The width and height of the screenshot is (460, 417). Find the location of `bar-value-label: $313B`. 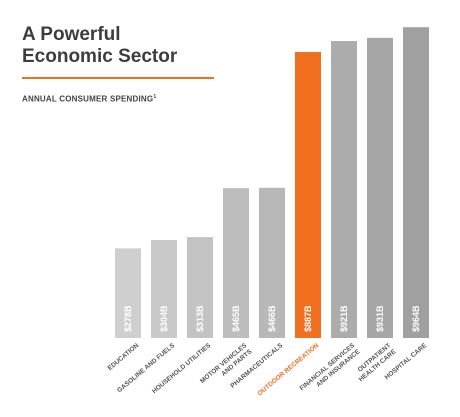

bar-value-label: $313B is located at coordinates (200, 318).